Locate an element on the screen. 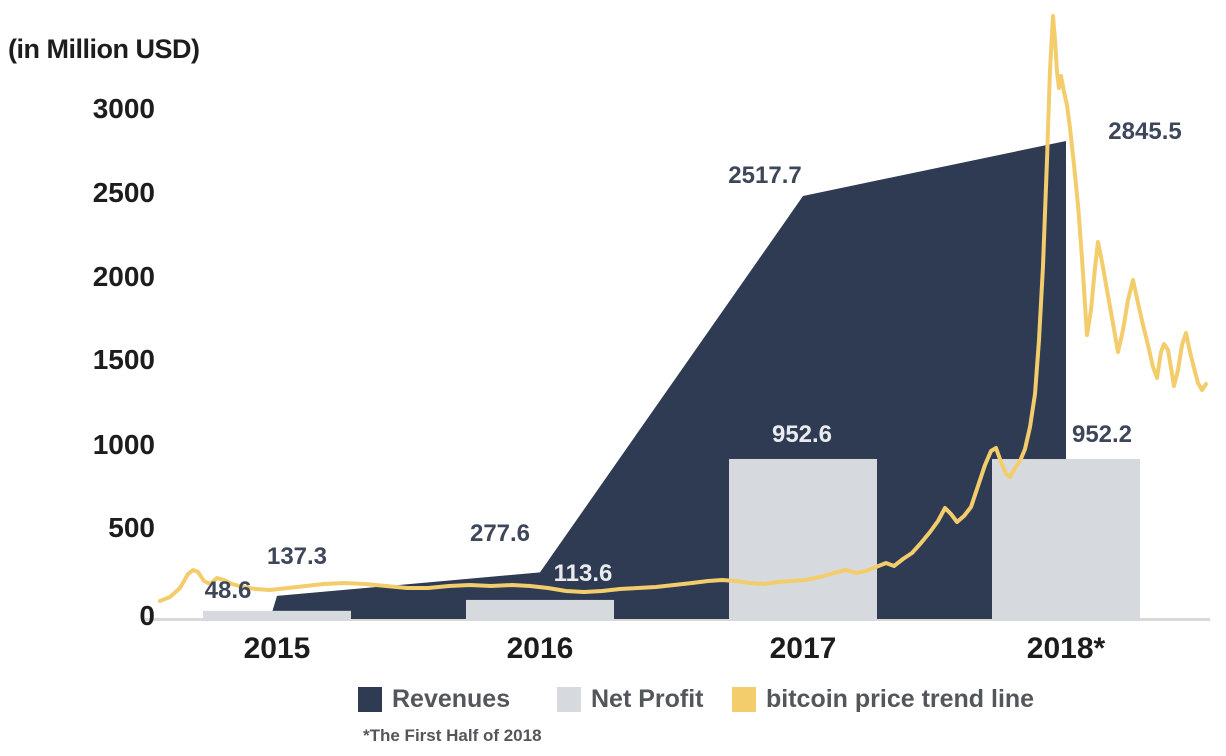 The image size is (1226, 756). value-label-revenues-2017: 2517.7 is located at coordinates (765, 175).